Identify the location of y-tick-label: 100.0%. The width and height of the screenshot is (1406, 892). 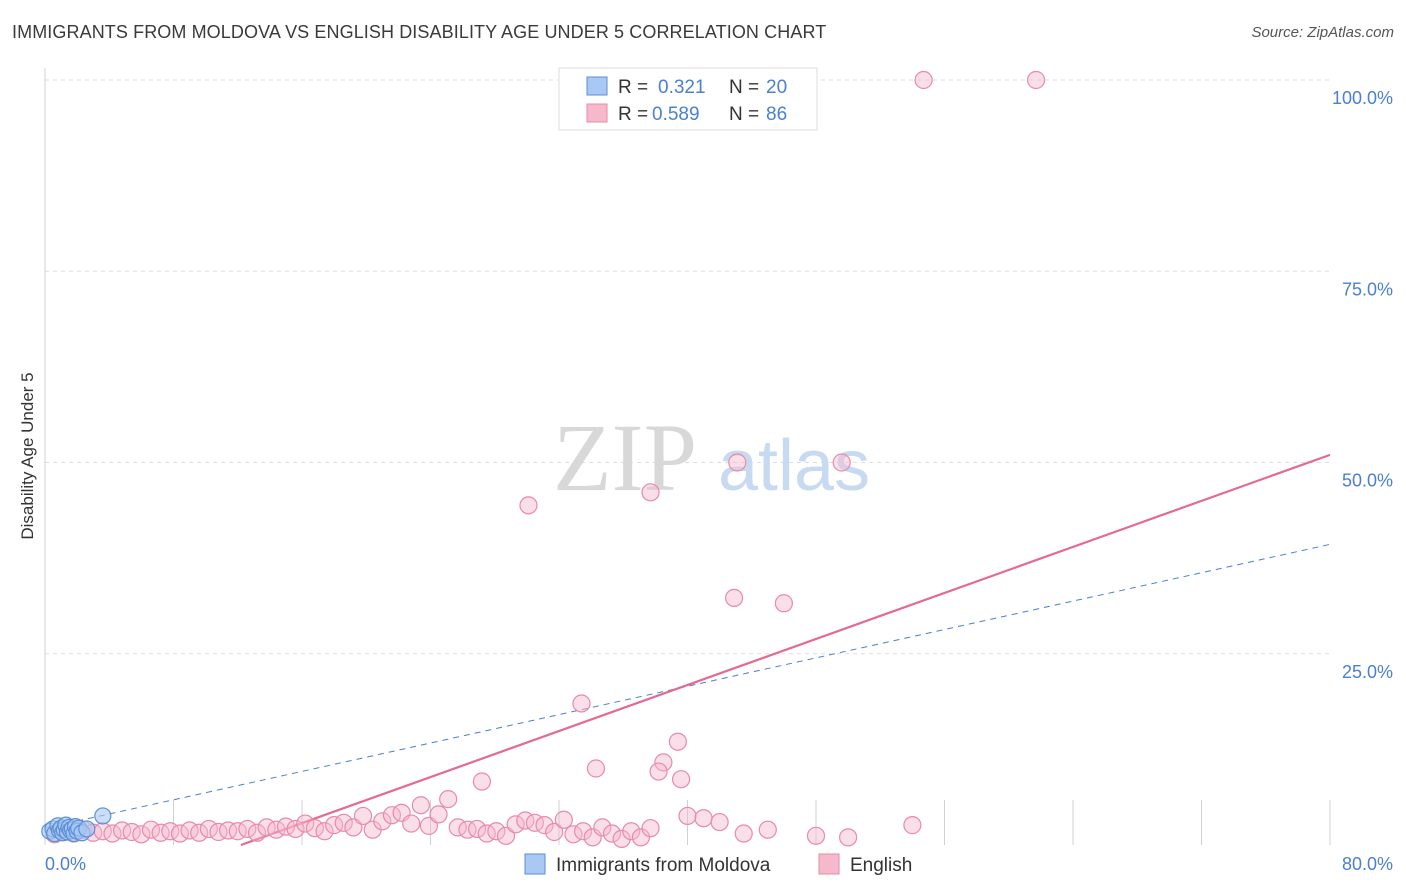
(1362, 98).